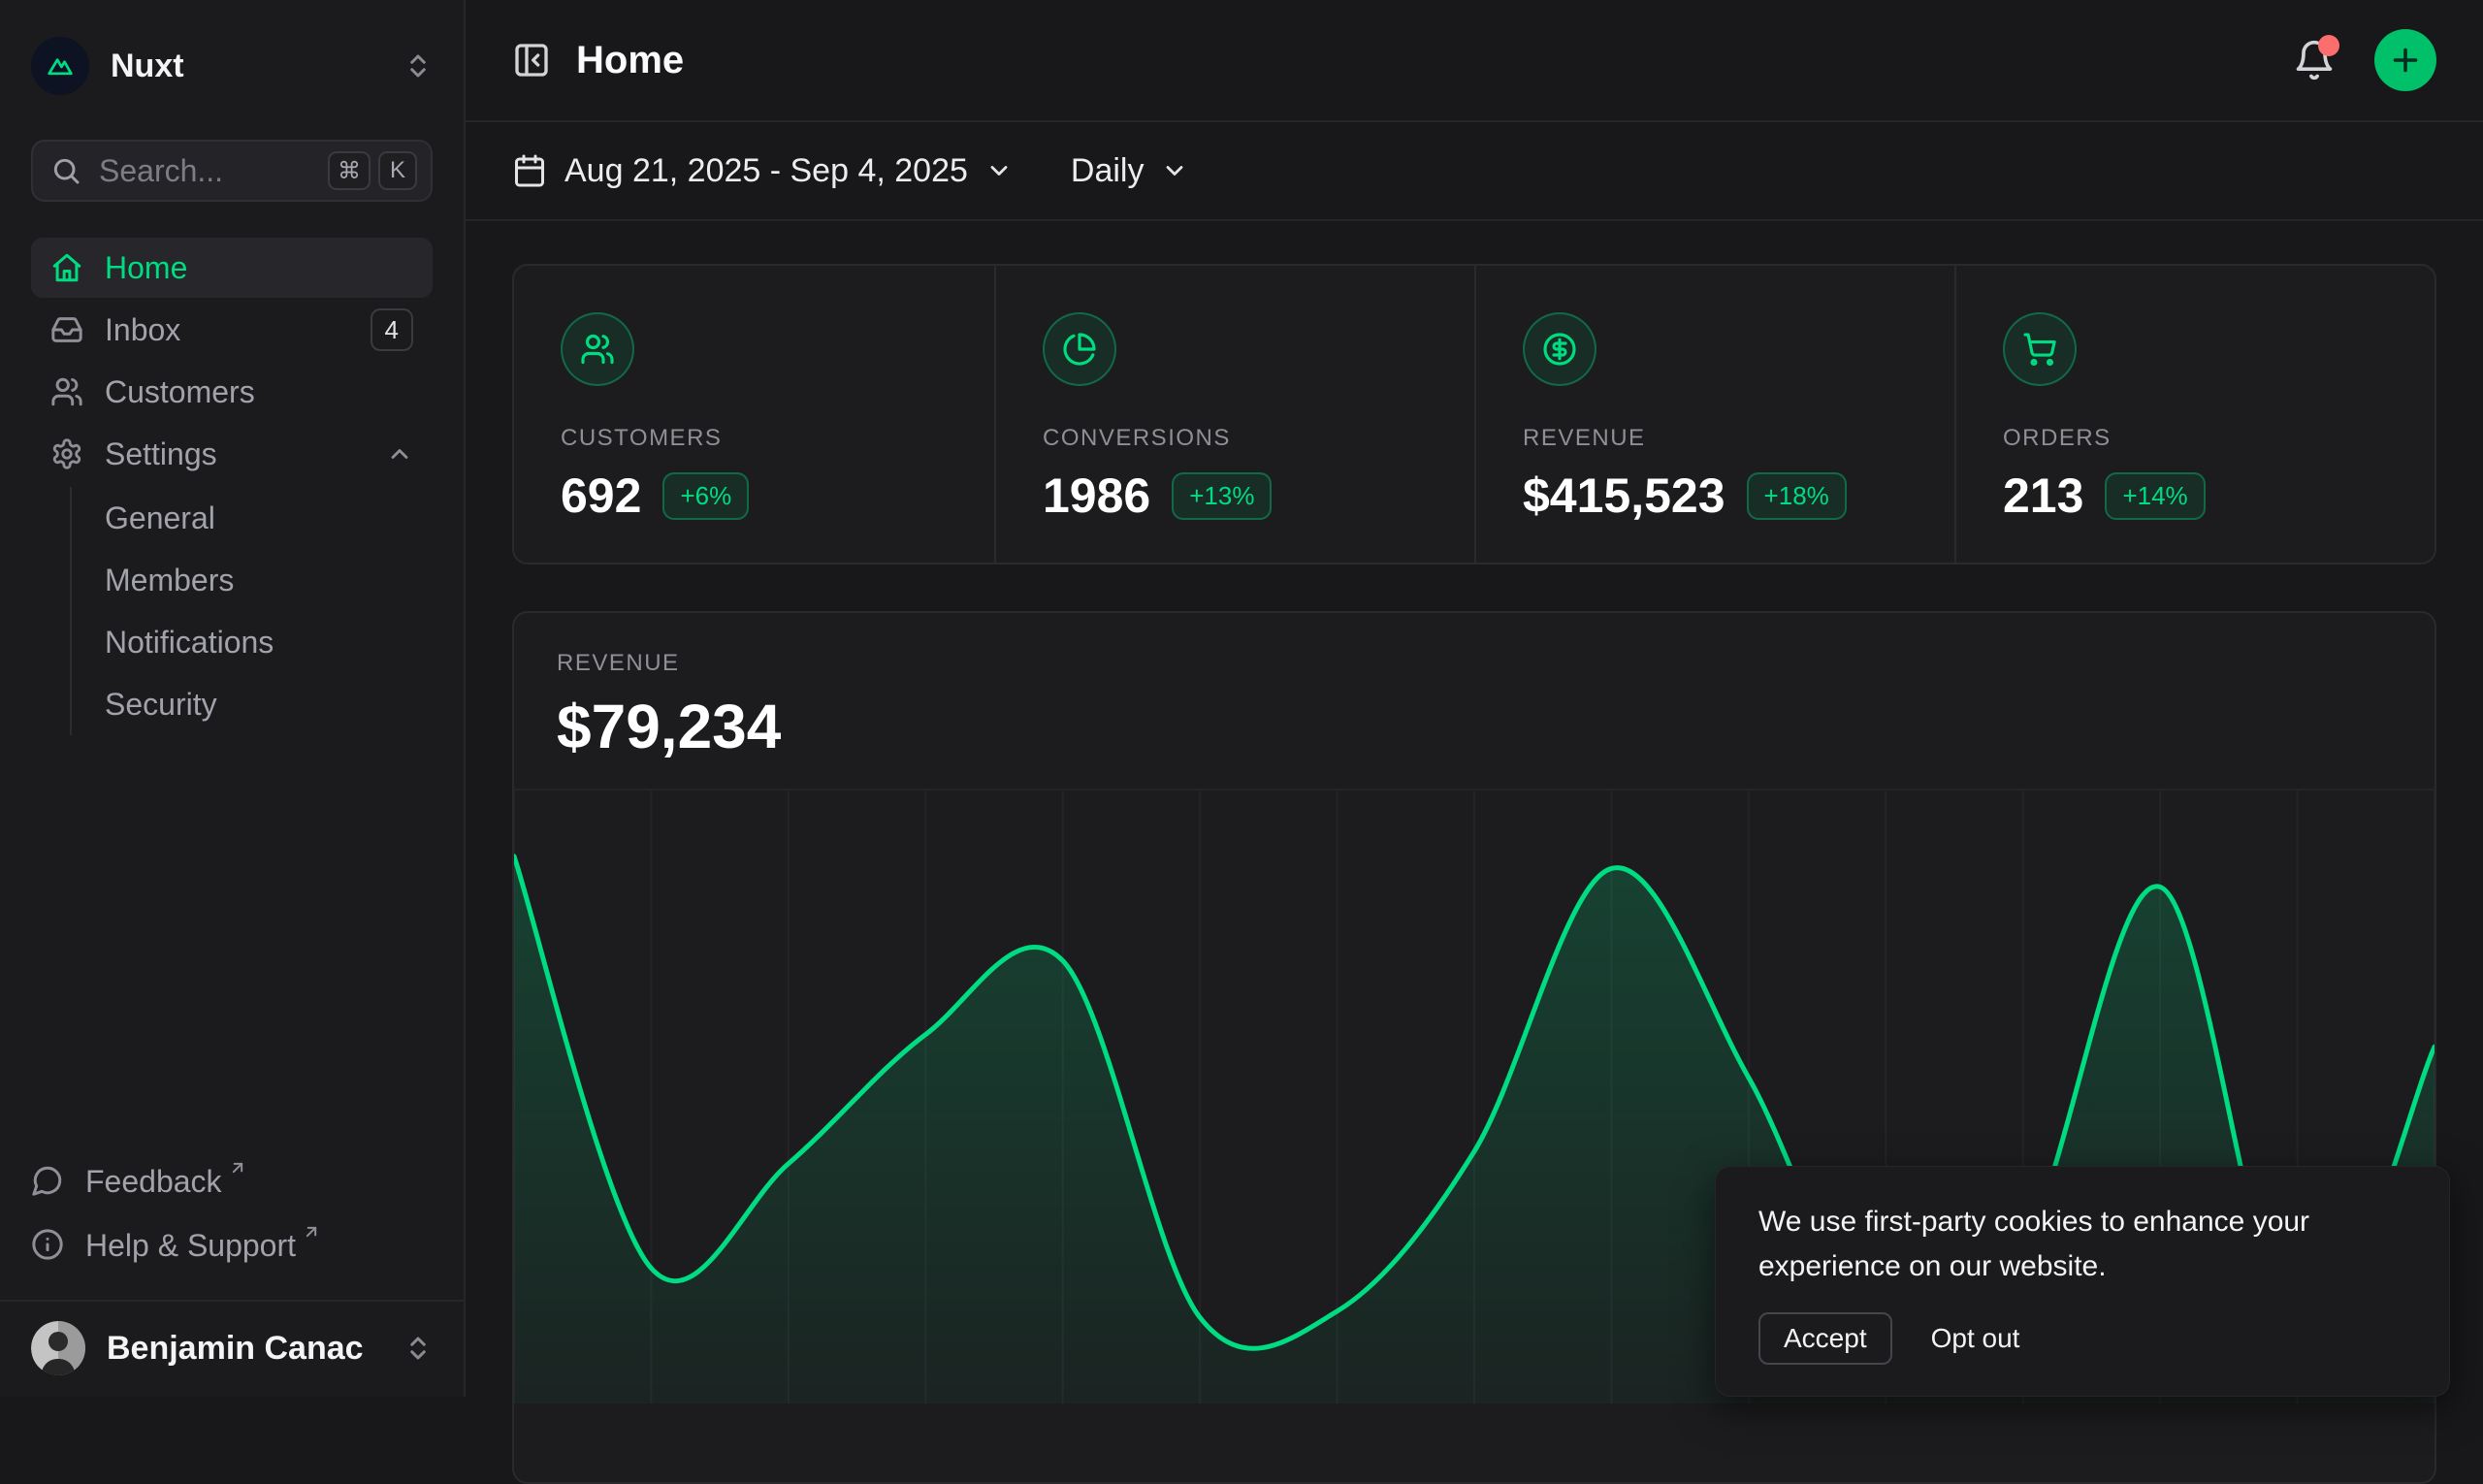  I want to click on stat-card-customers: CUSTOMERS 692 +6%, so click(754, 414).